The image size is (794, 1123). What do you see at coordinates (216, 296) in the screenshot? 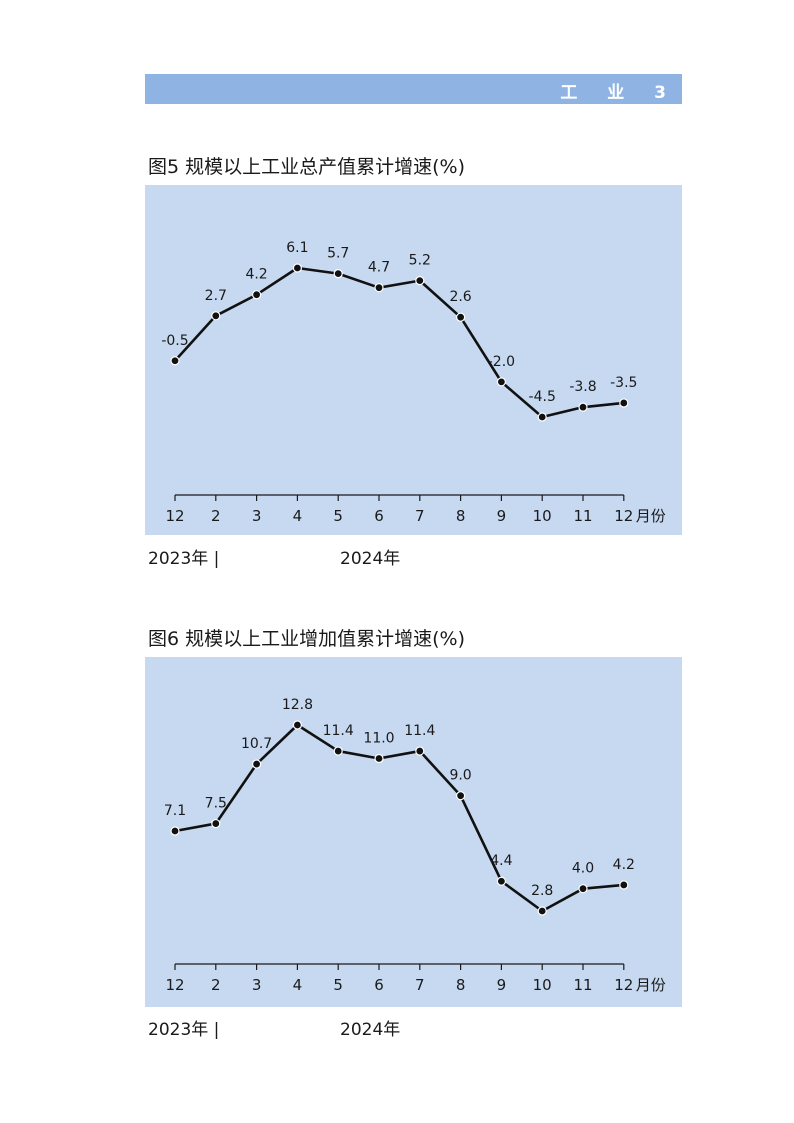
I see `data-label: 2.7` at bounding box center [216, 296].